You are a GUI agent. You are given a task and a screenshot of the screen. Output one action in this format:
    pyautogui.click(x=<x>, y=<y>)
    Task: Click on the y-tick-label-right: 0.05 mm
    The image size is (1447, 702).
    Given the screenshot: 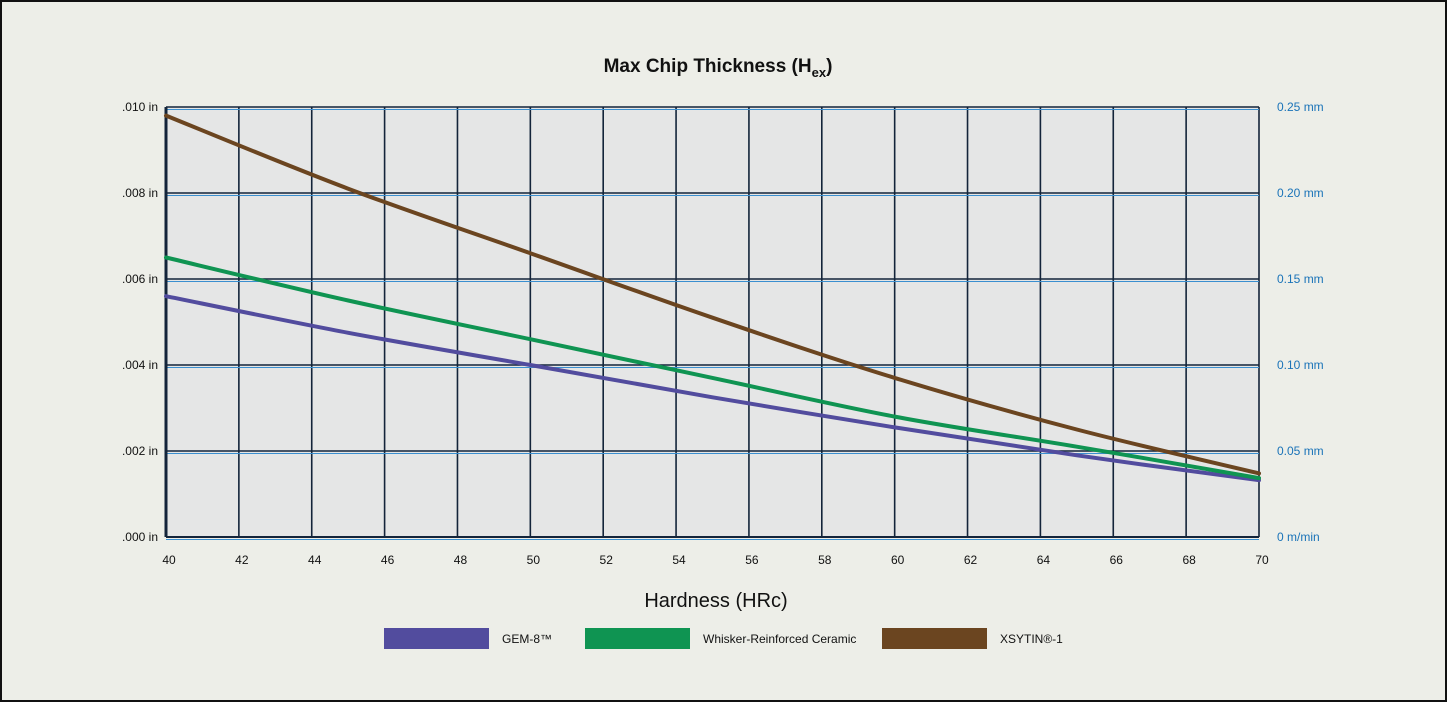 What is the action you would take?
    pyautogui.click(x=1300, y=451)
    